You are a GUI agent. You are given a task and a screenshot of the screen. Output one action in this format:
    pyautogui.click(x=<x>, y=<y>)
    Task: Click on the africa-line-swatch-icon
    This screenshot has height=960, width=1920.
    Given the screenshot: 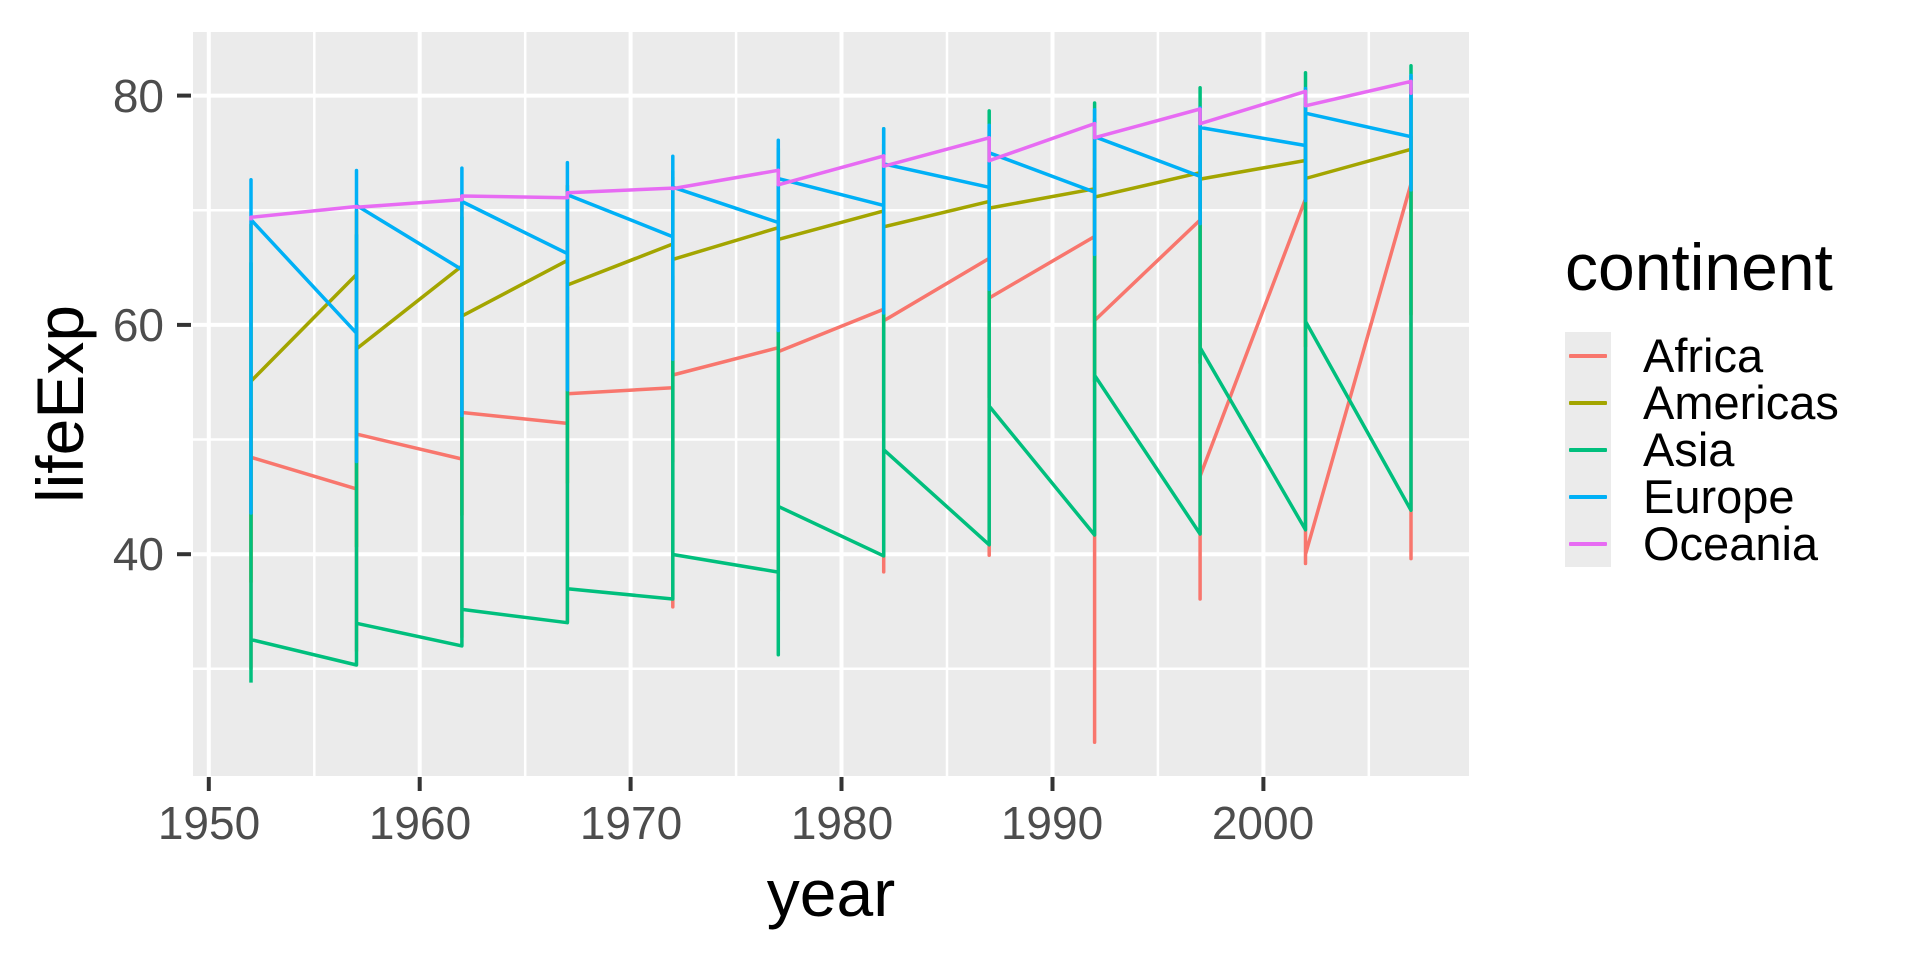 What is the action you would take?
    pyautogui.click(x=1588, y=355)
    